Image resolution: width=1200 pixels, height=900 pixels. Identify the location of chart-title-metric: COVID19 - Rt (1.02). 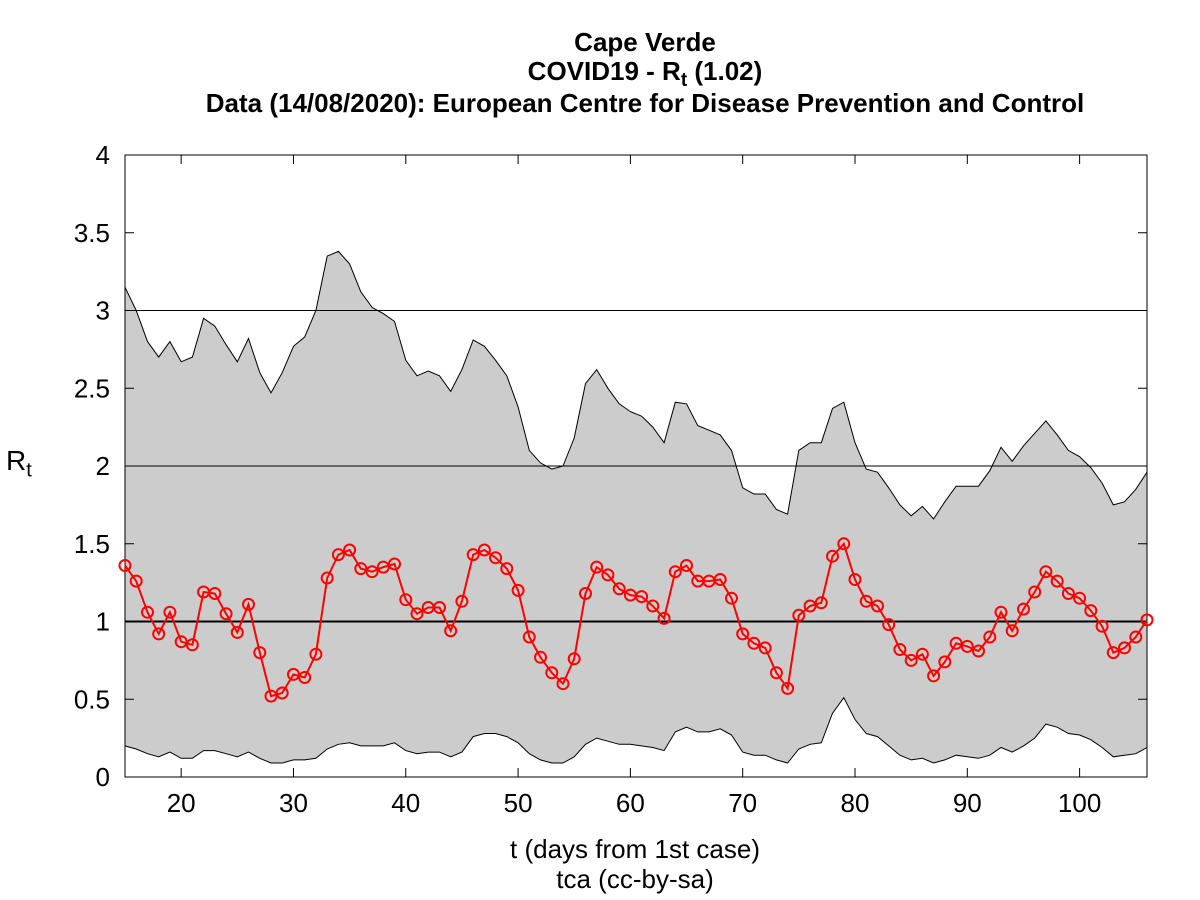
(600, 74).